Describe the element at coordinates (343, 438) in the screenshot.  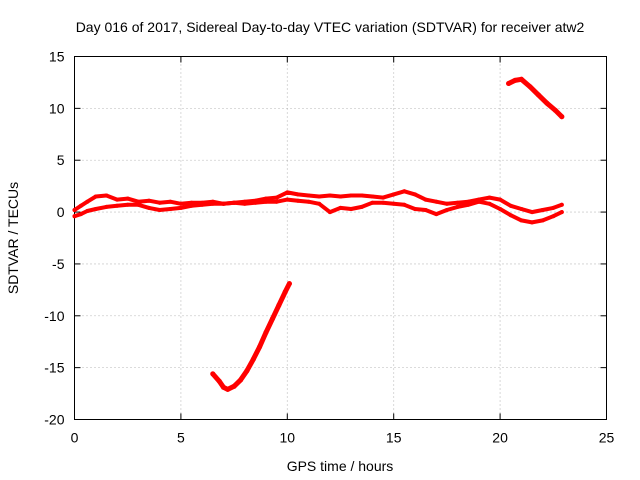
I see `x-tick-labels: 0 5 10 15 20 25` at that location.